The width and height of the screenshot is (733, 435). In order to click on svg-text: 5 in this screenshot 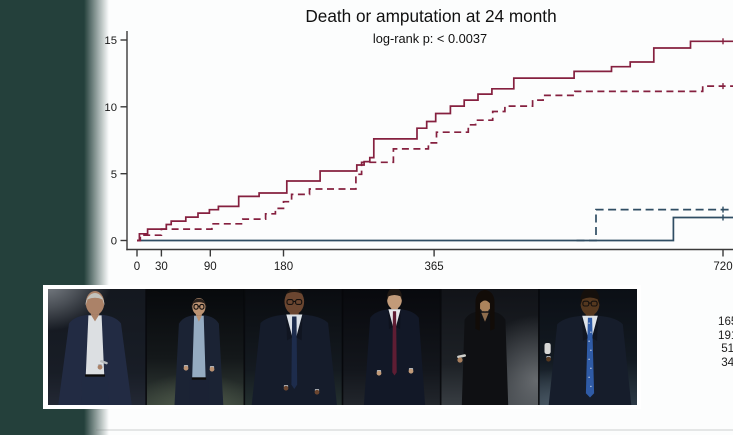, I will do `click(114, 175)`.